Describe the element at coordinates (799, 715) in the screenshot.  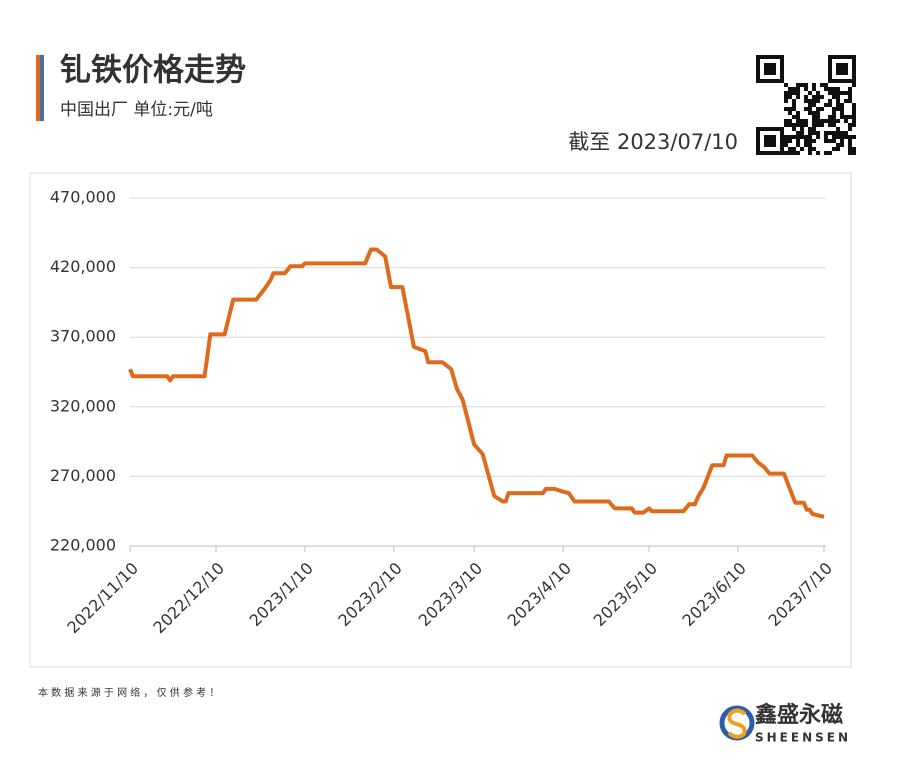
I see `brand-name: 鑫盛永磁` at that location.